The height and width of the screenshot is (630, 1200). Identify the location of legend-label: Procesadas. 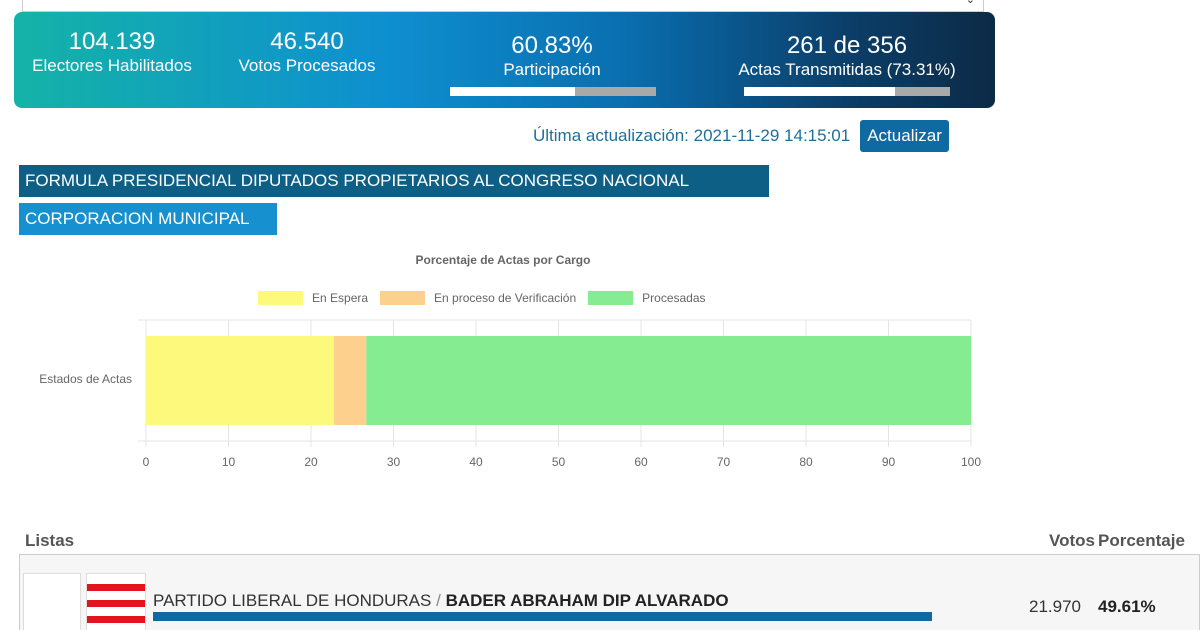
(674, 298).